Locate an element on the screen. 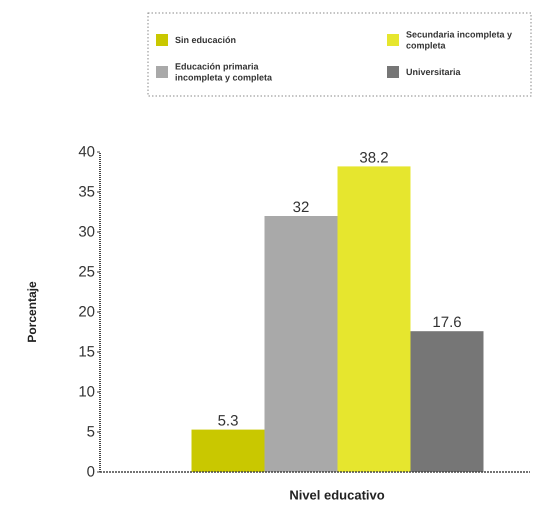  legend-label: Educación primaria incompleta y completa is located at coordinates (224, 72).